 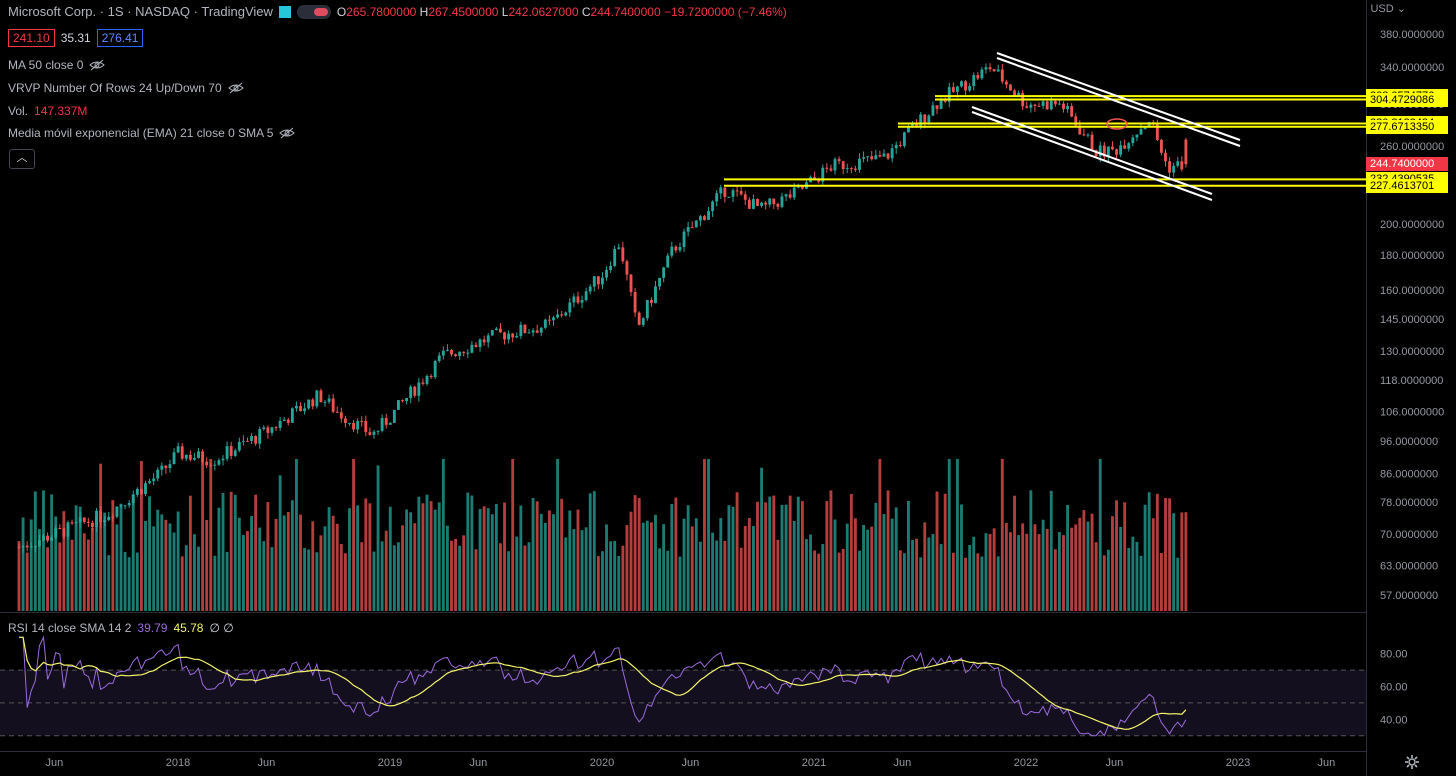 What do you see at coordinates (381, 11) in the screenshot?
I see `open-value: 265.7800000` at bounding box center [381, 11].